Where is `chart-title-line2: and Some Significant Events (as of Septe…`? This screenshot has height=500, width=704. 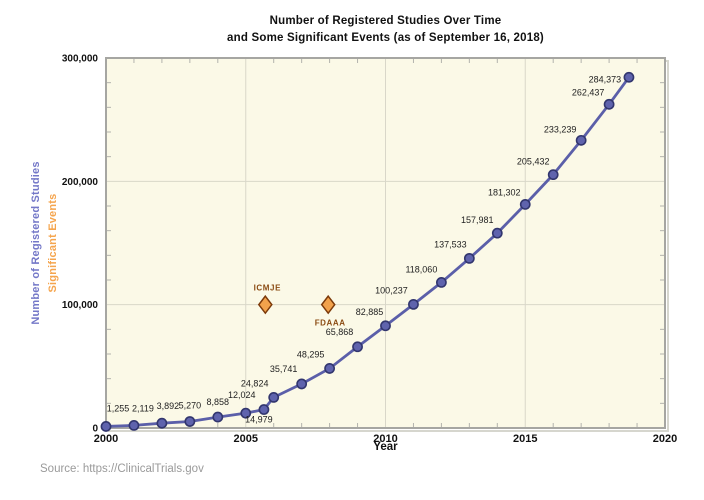 chart-title-line2: and Some Significant Events (as of Septe… is located at coordinates (385, 38).